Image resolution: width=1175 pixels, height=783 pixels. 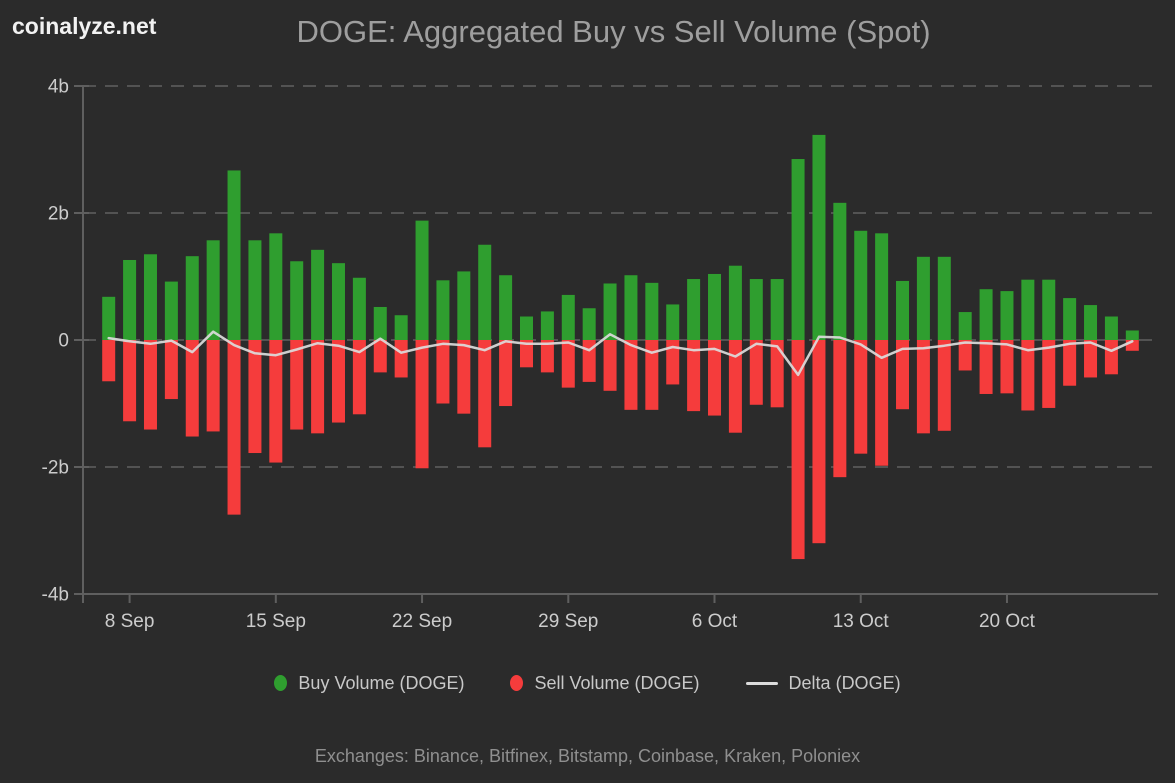 What do you see at coordinates (55, 468) in the screenshot?
I see `y-axis-label: -2b` at bounding box center [55, 468].